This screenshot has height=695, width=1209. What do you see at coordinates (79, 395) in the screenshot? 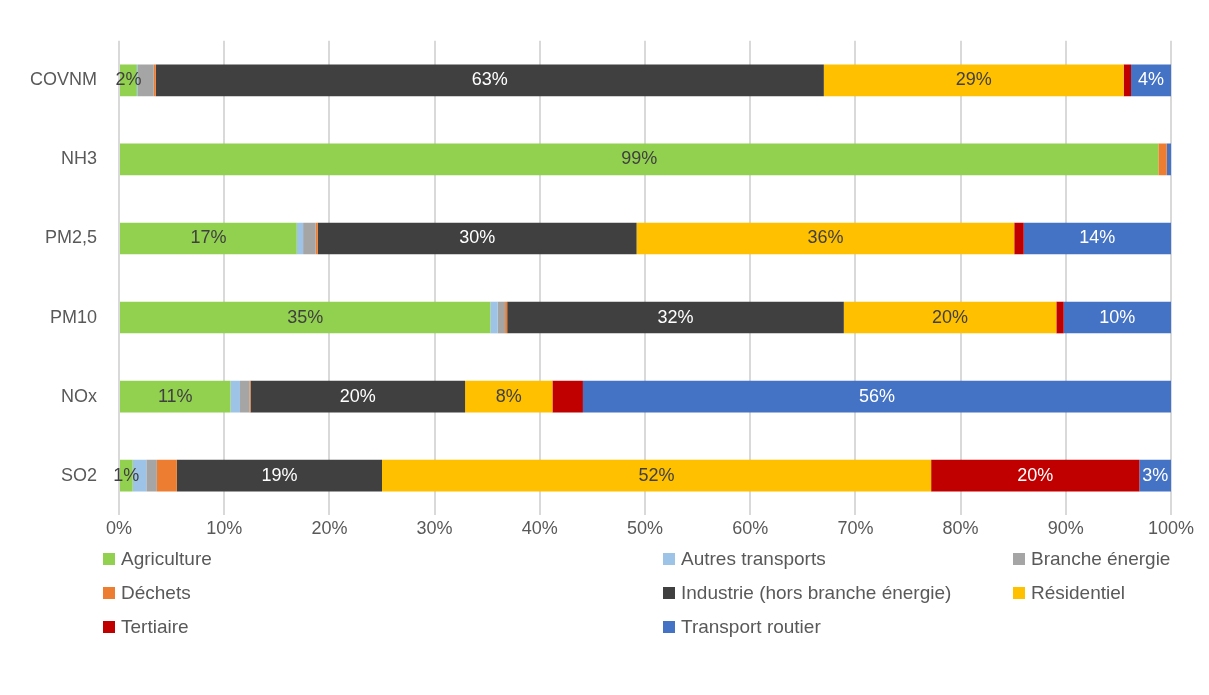
I see `y-tick-label: NOx` at bounding box center [79, 395].